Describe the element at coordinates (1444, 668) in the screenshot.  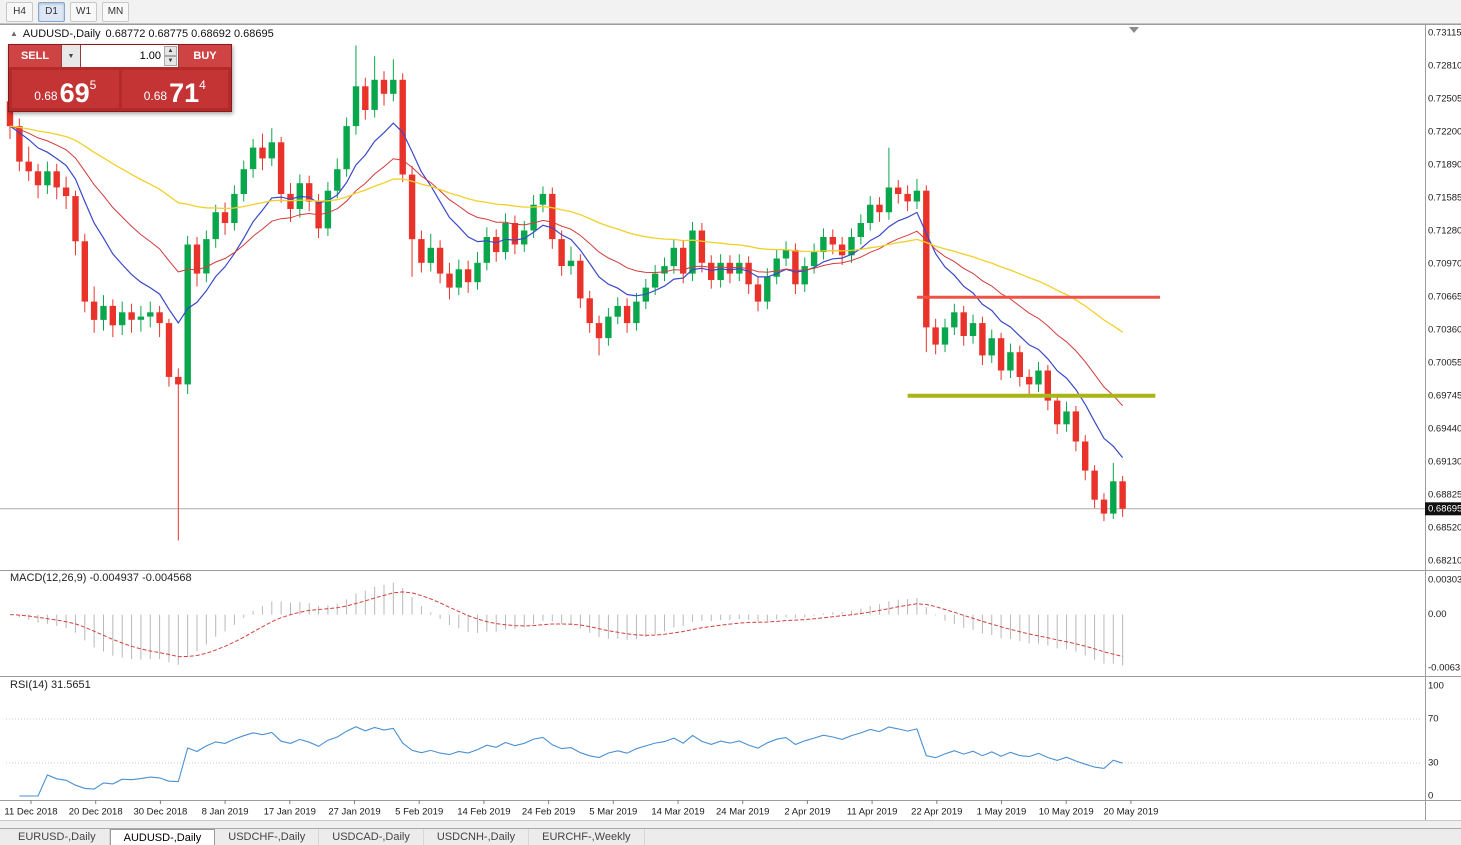
I see `macd-axis-label: -0.006315` at that location.